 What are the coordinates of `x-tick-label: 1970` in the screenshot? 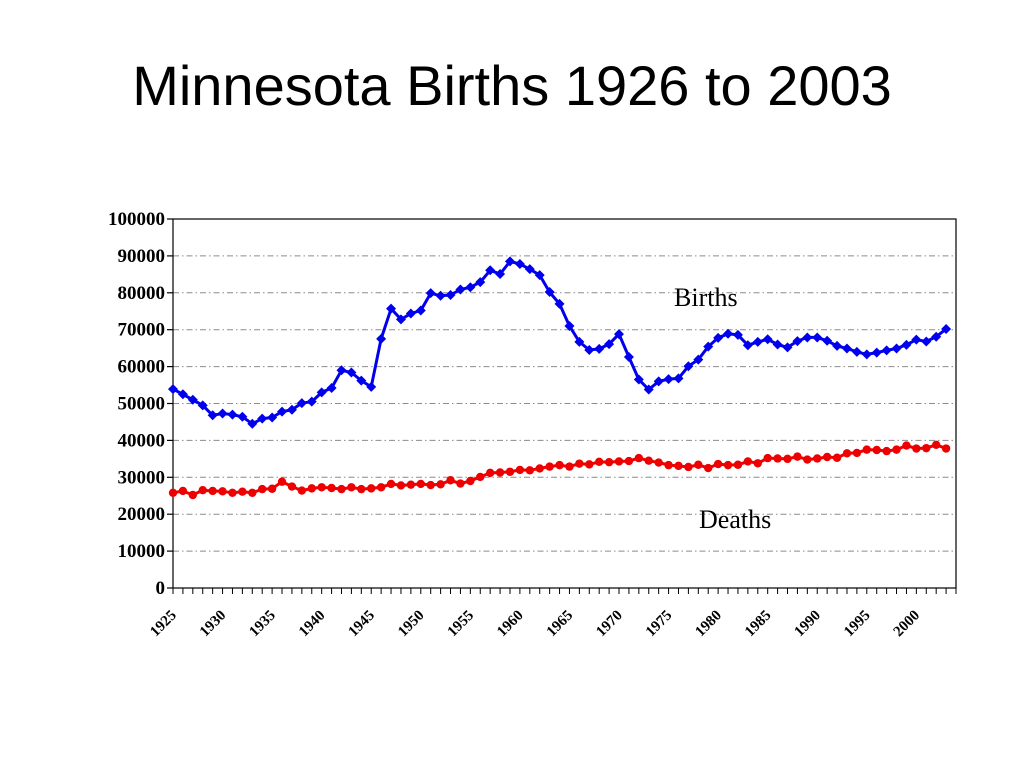 It's located at (609, 624).